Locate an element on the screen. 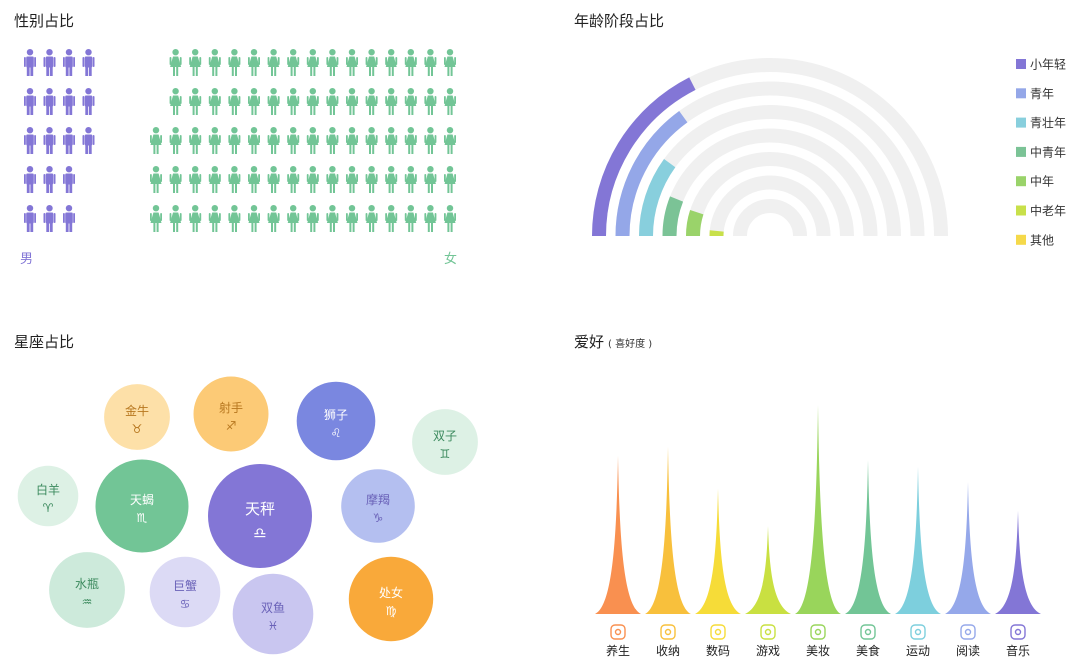 The width and height of the screenshot is (1080, 668). hobby-spike-养生 is located at coordinates (618, 534).